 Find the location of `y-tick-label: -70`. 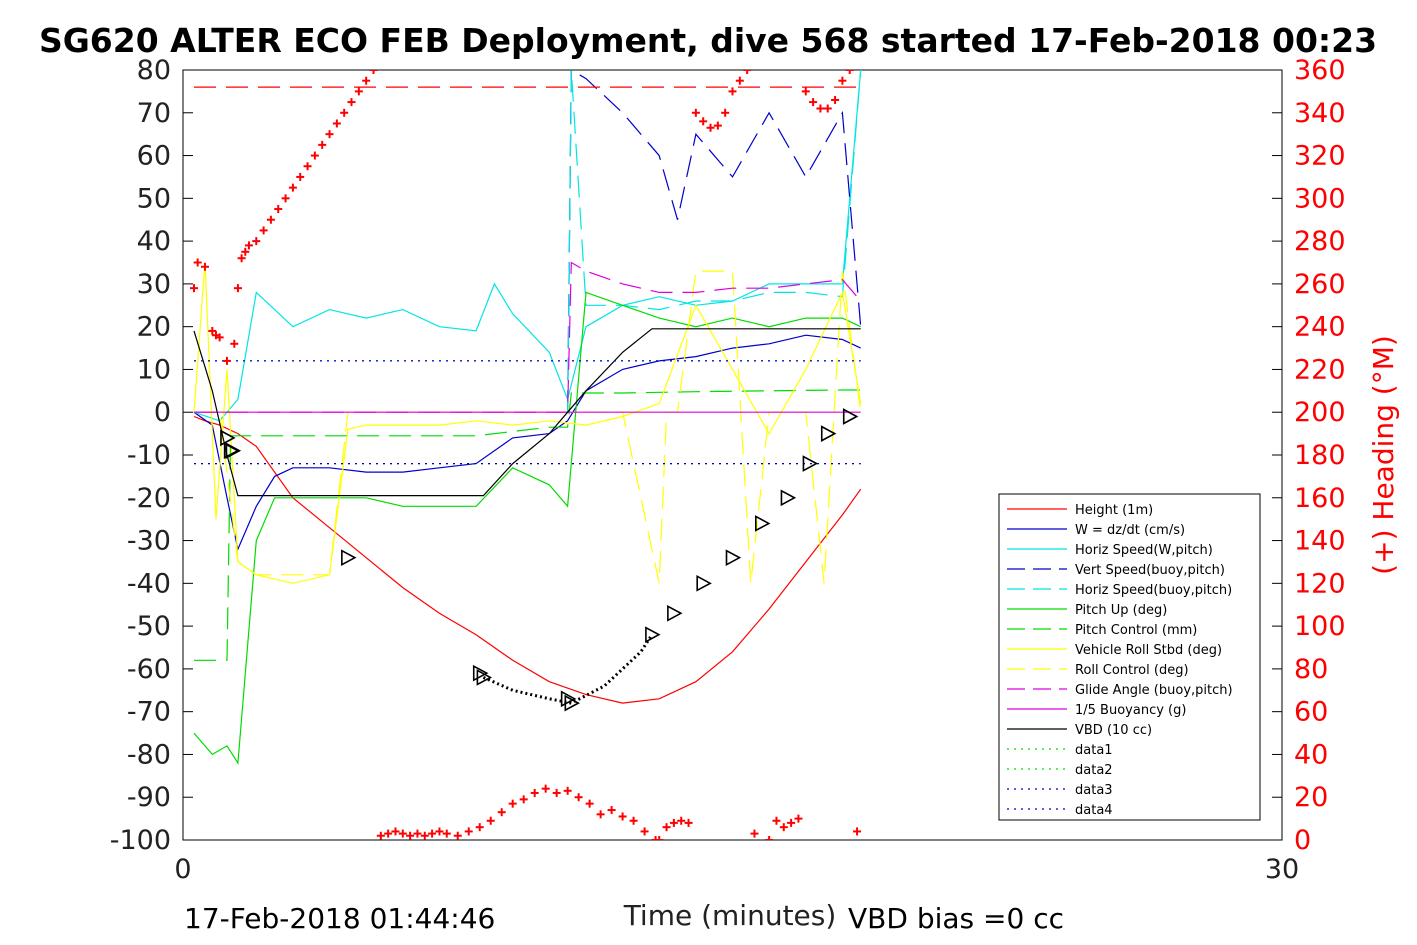

y-tick-label: -70 is located at coordinates (149, 712).